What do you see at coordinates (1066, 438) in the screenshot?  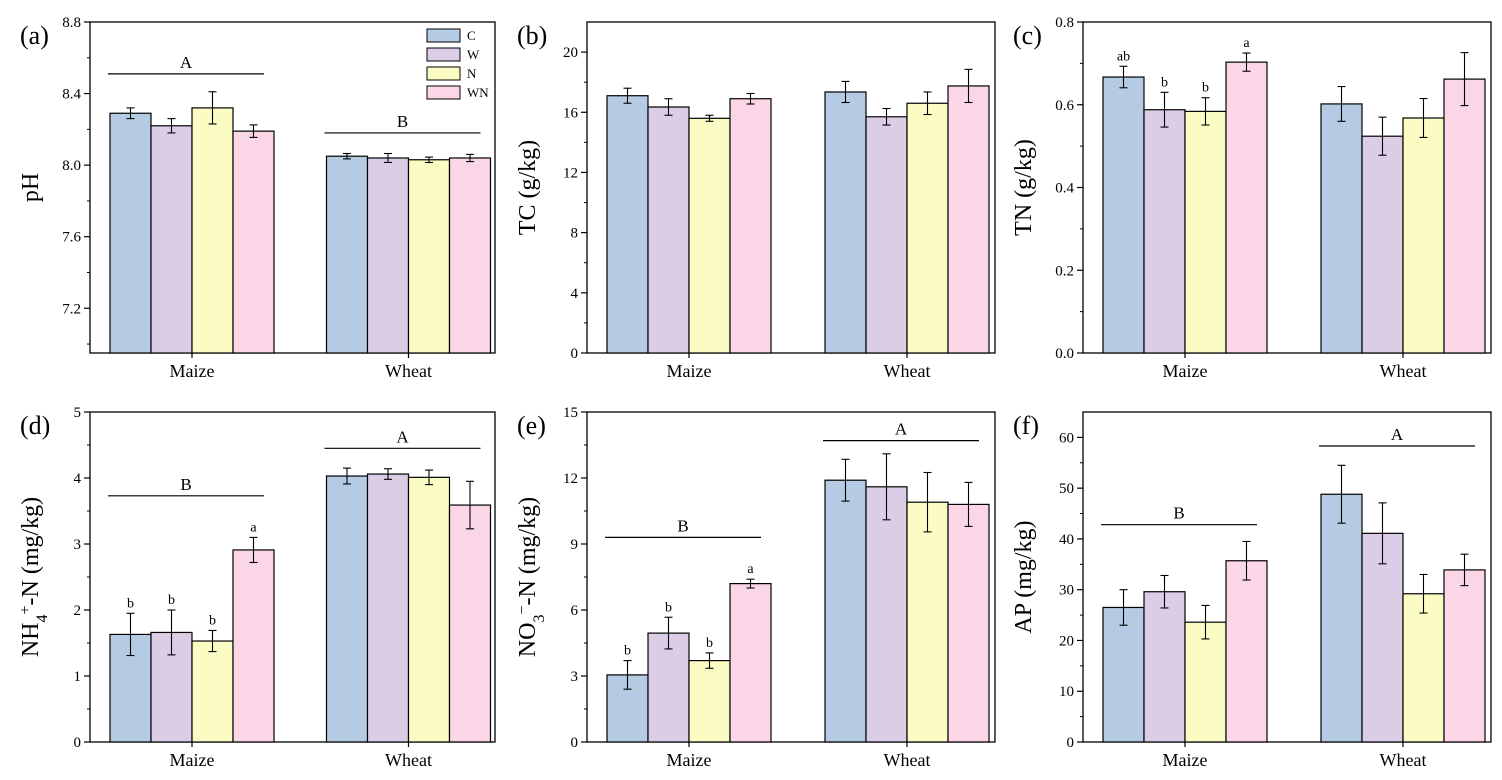 I see `y-tick-label: 60` at bounding box center [1066, 438].